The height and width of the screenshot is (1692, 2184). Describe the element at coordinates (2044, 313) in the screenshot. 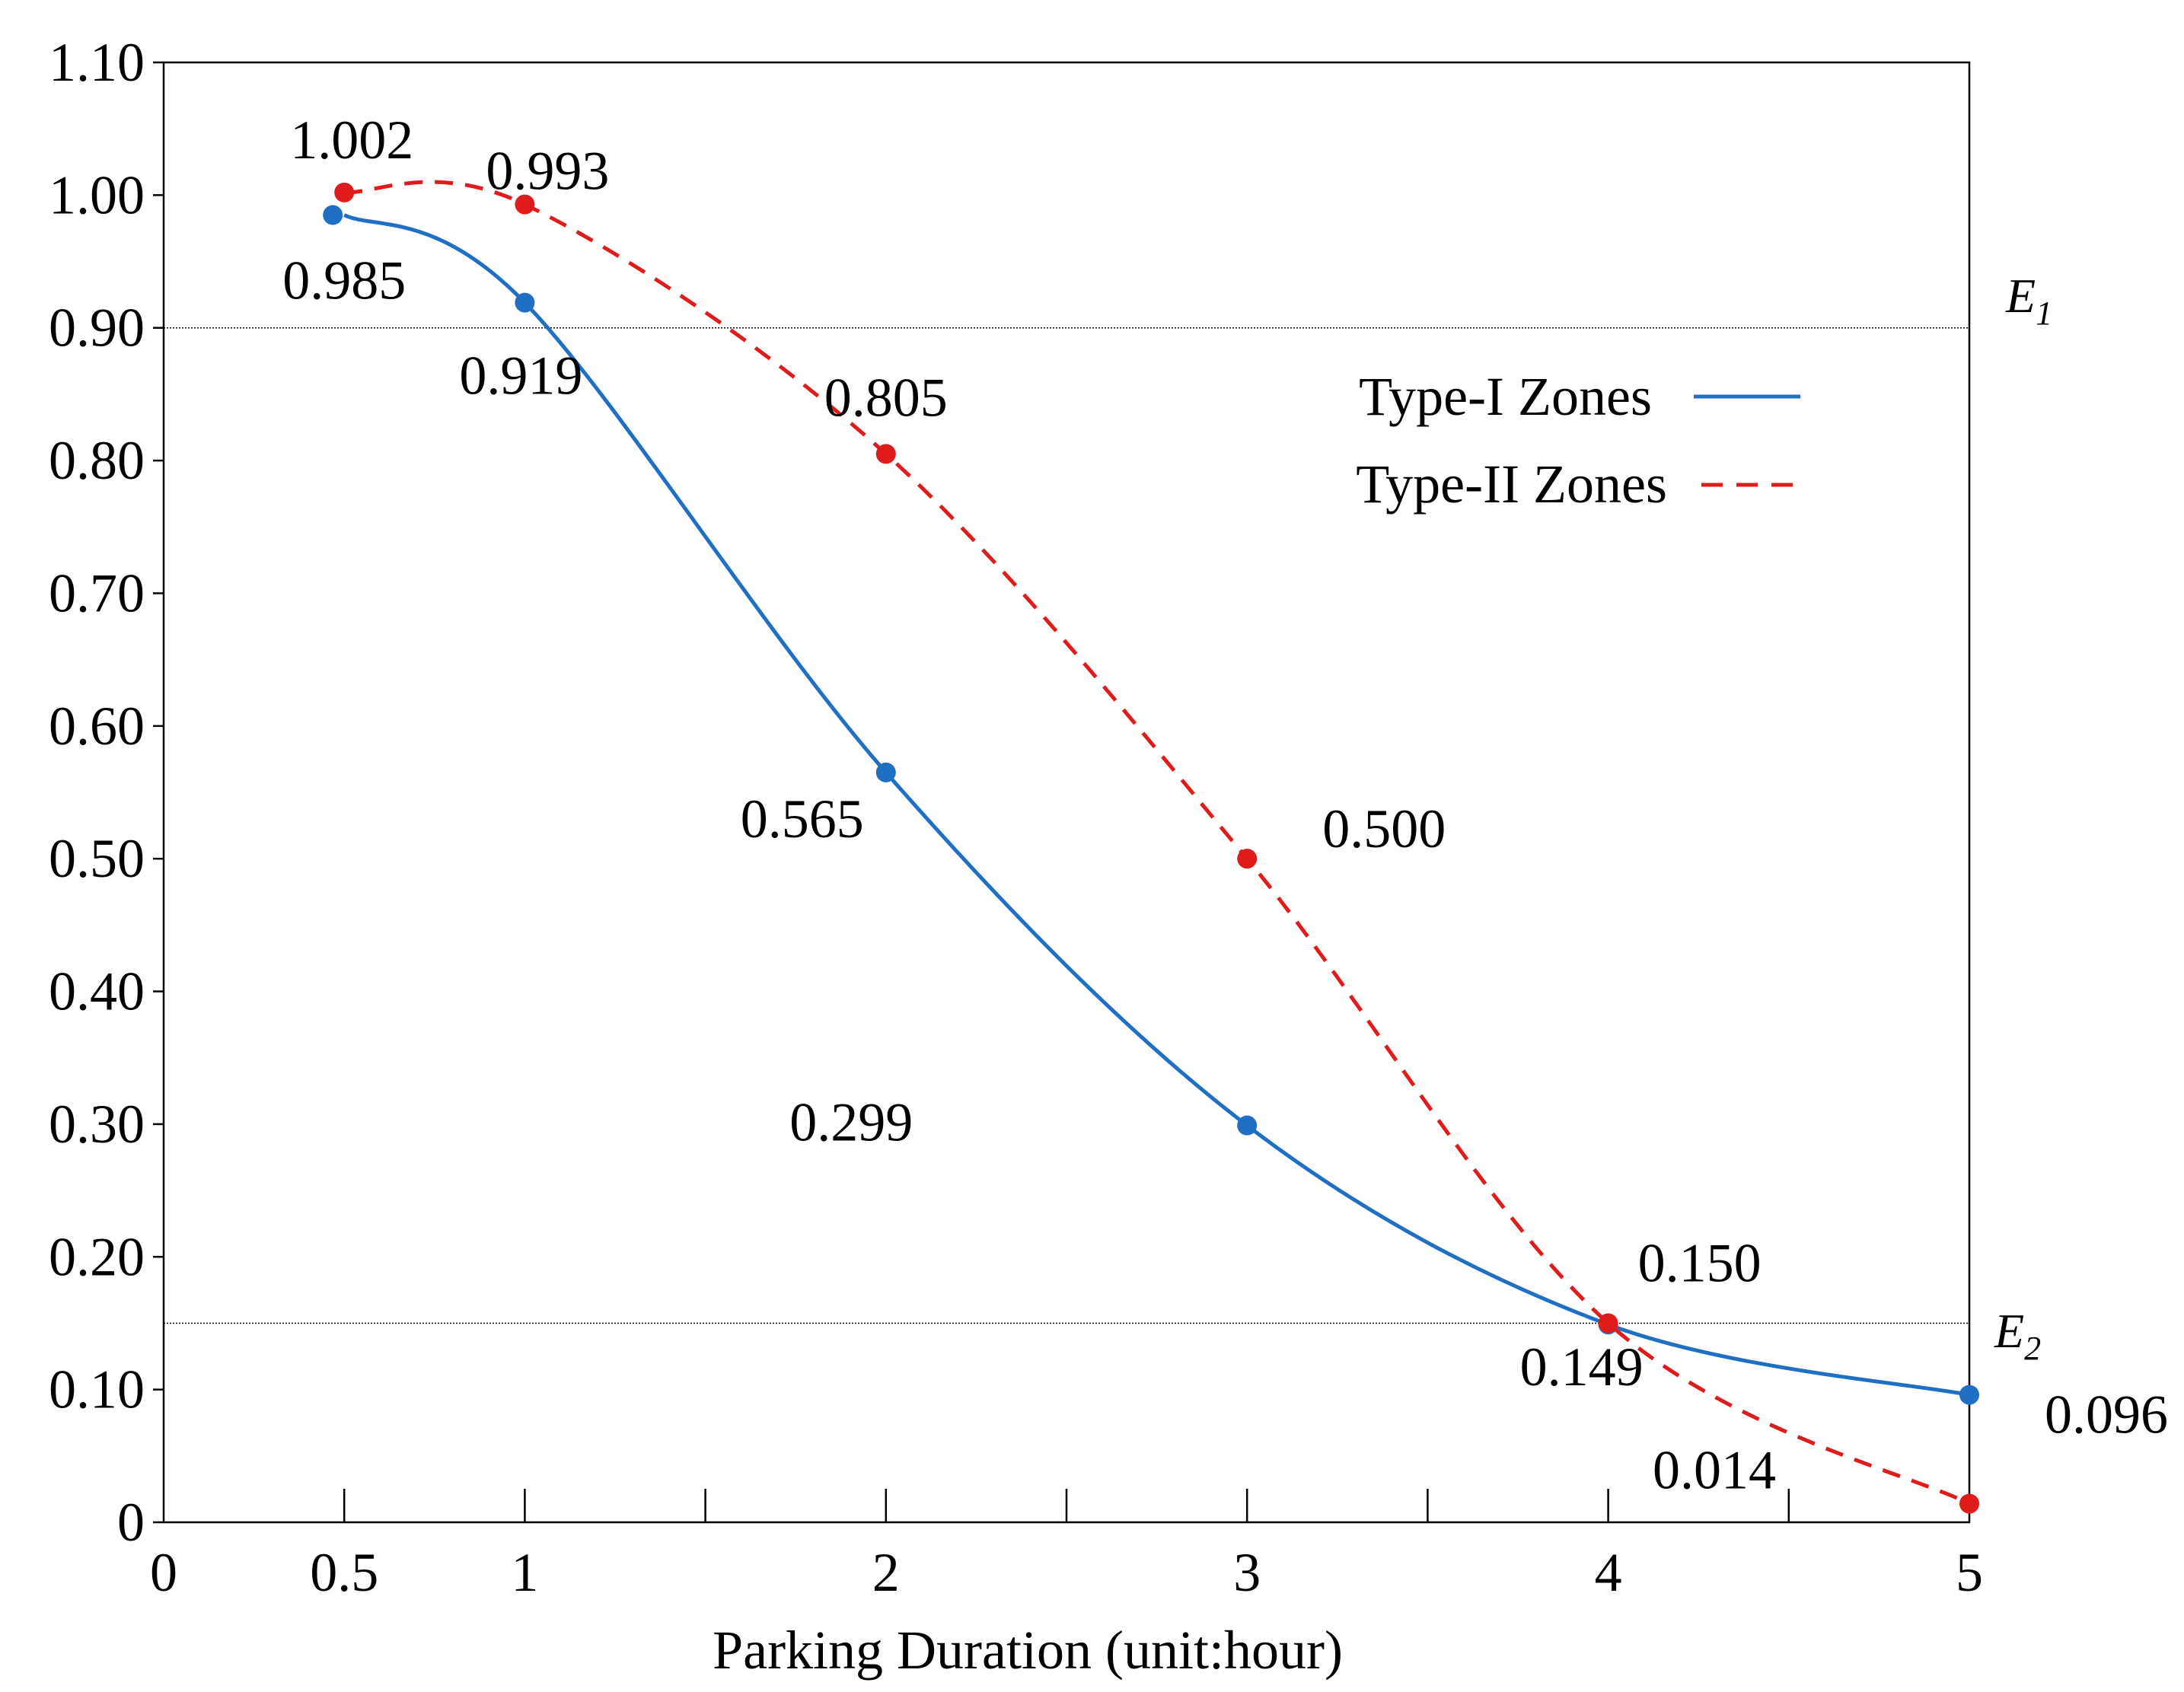

I see `reference-subscript: 1` at that location.